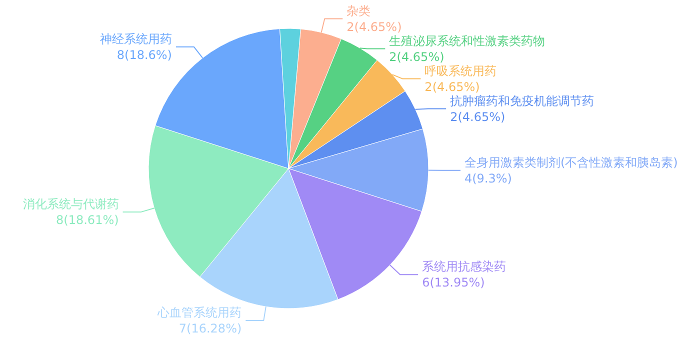  I want to click on slice-label: 生殖泌尿系统和性激素类药物, so click(467, 41).